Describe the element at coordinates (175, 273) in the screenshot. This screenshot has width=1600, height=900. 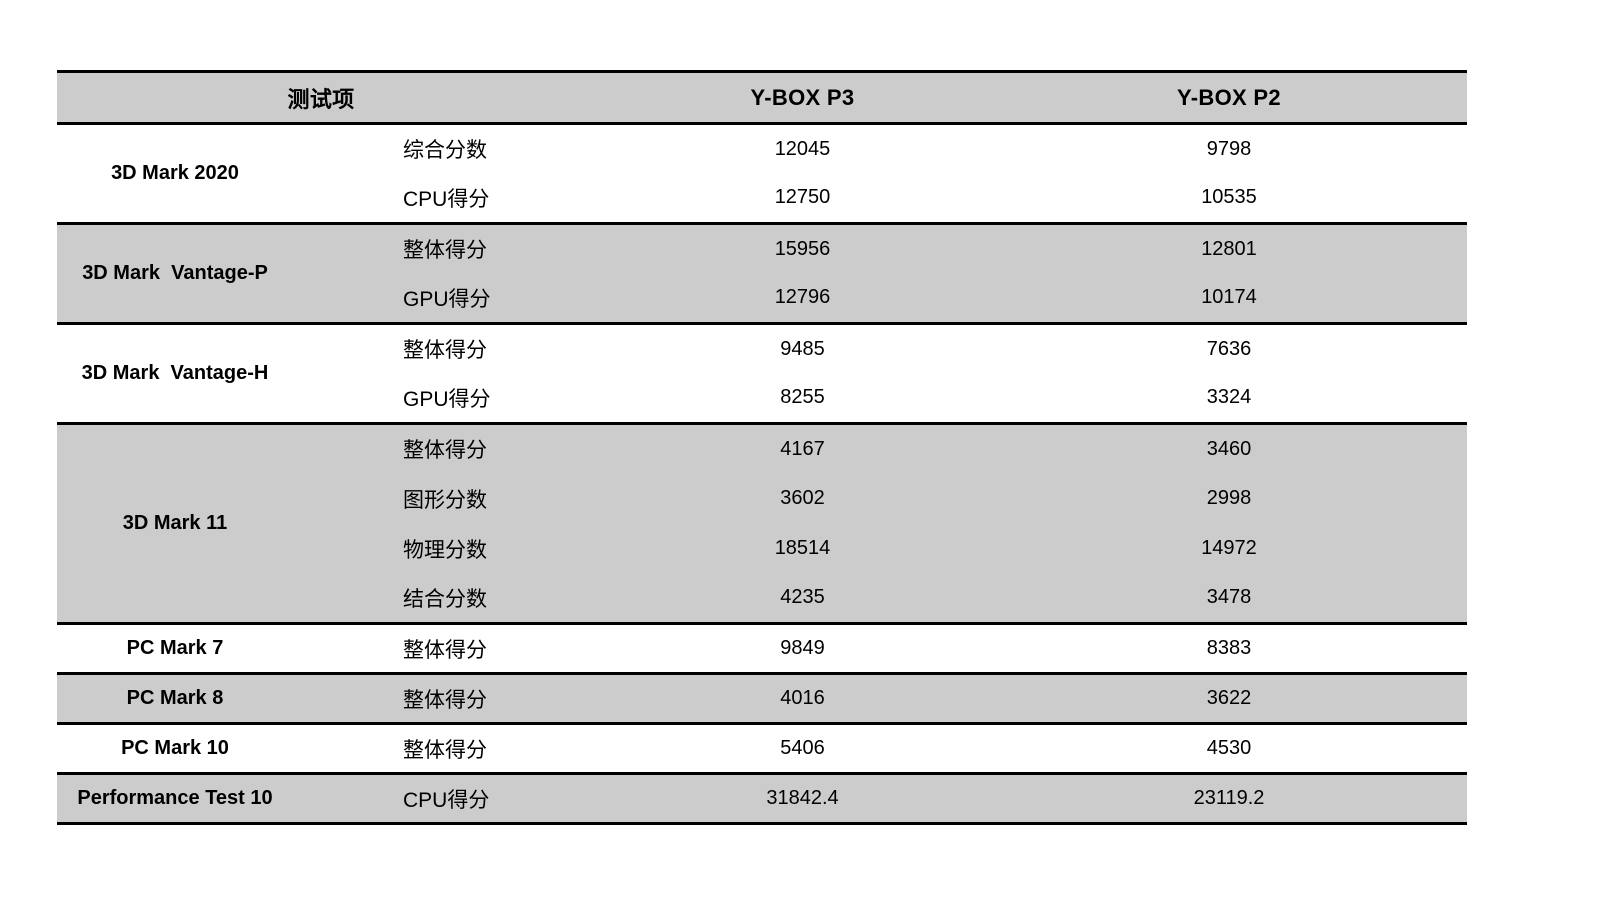
I see `test-name-cell: 3D Mark Vantage-P` at that location.